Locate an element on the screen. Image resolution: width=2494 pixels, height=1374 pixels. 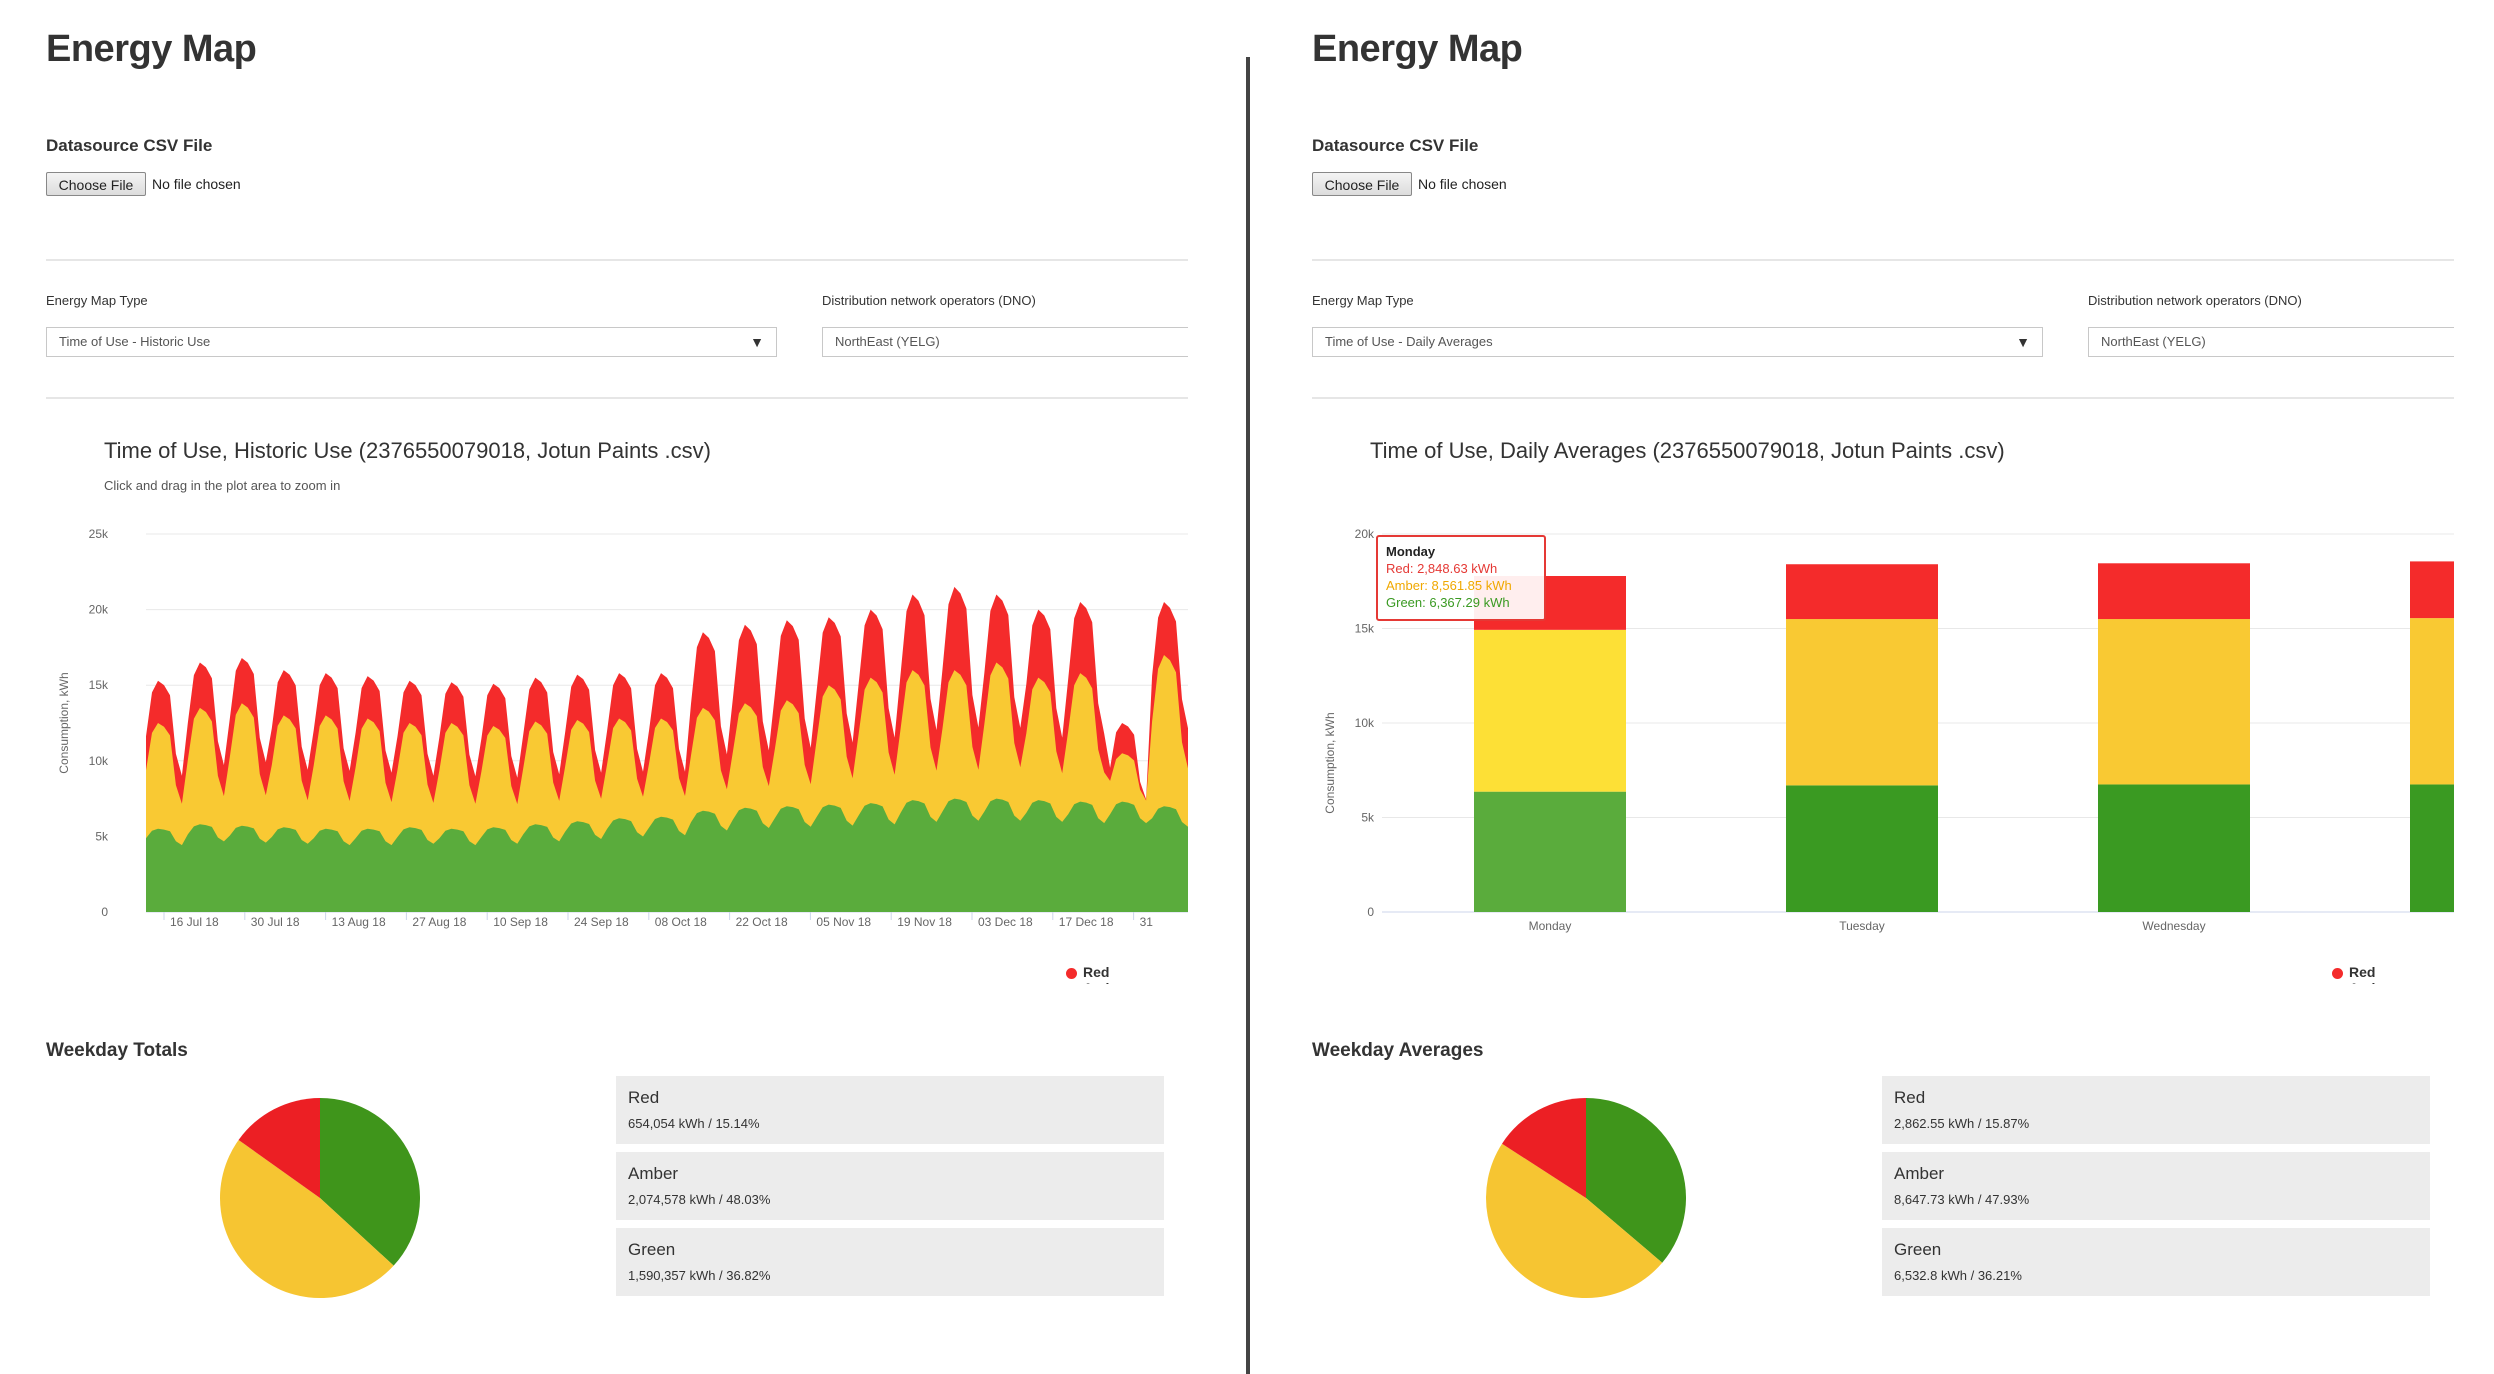
tooltip-red: Red: 2,848.63 kWh is located at coordinates (1442, 568).